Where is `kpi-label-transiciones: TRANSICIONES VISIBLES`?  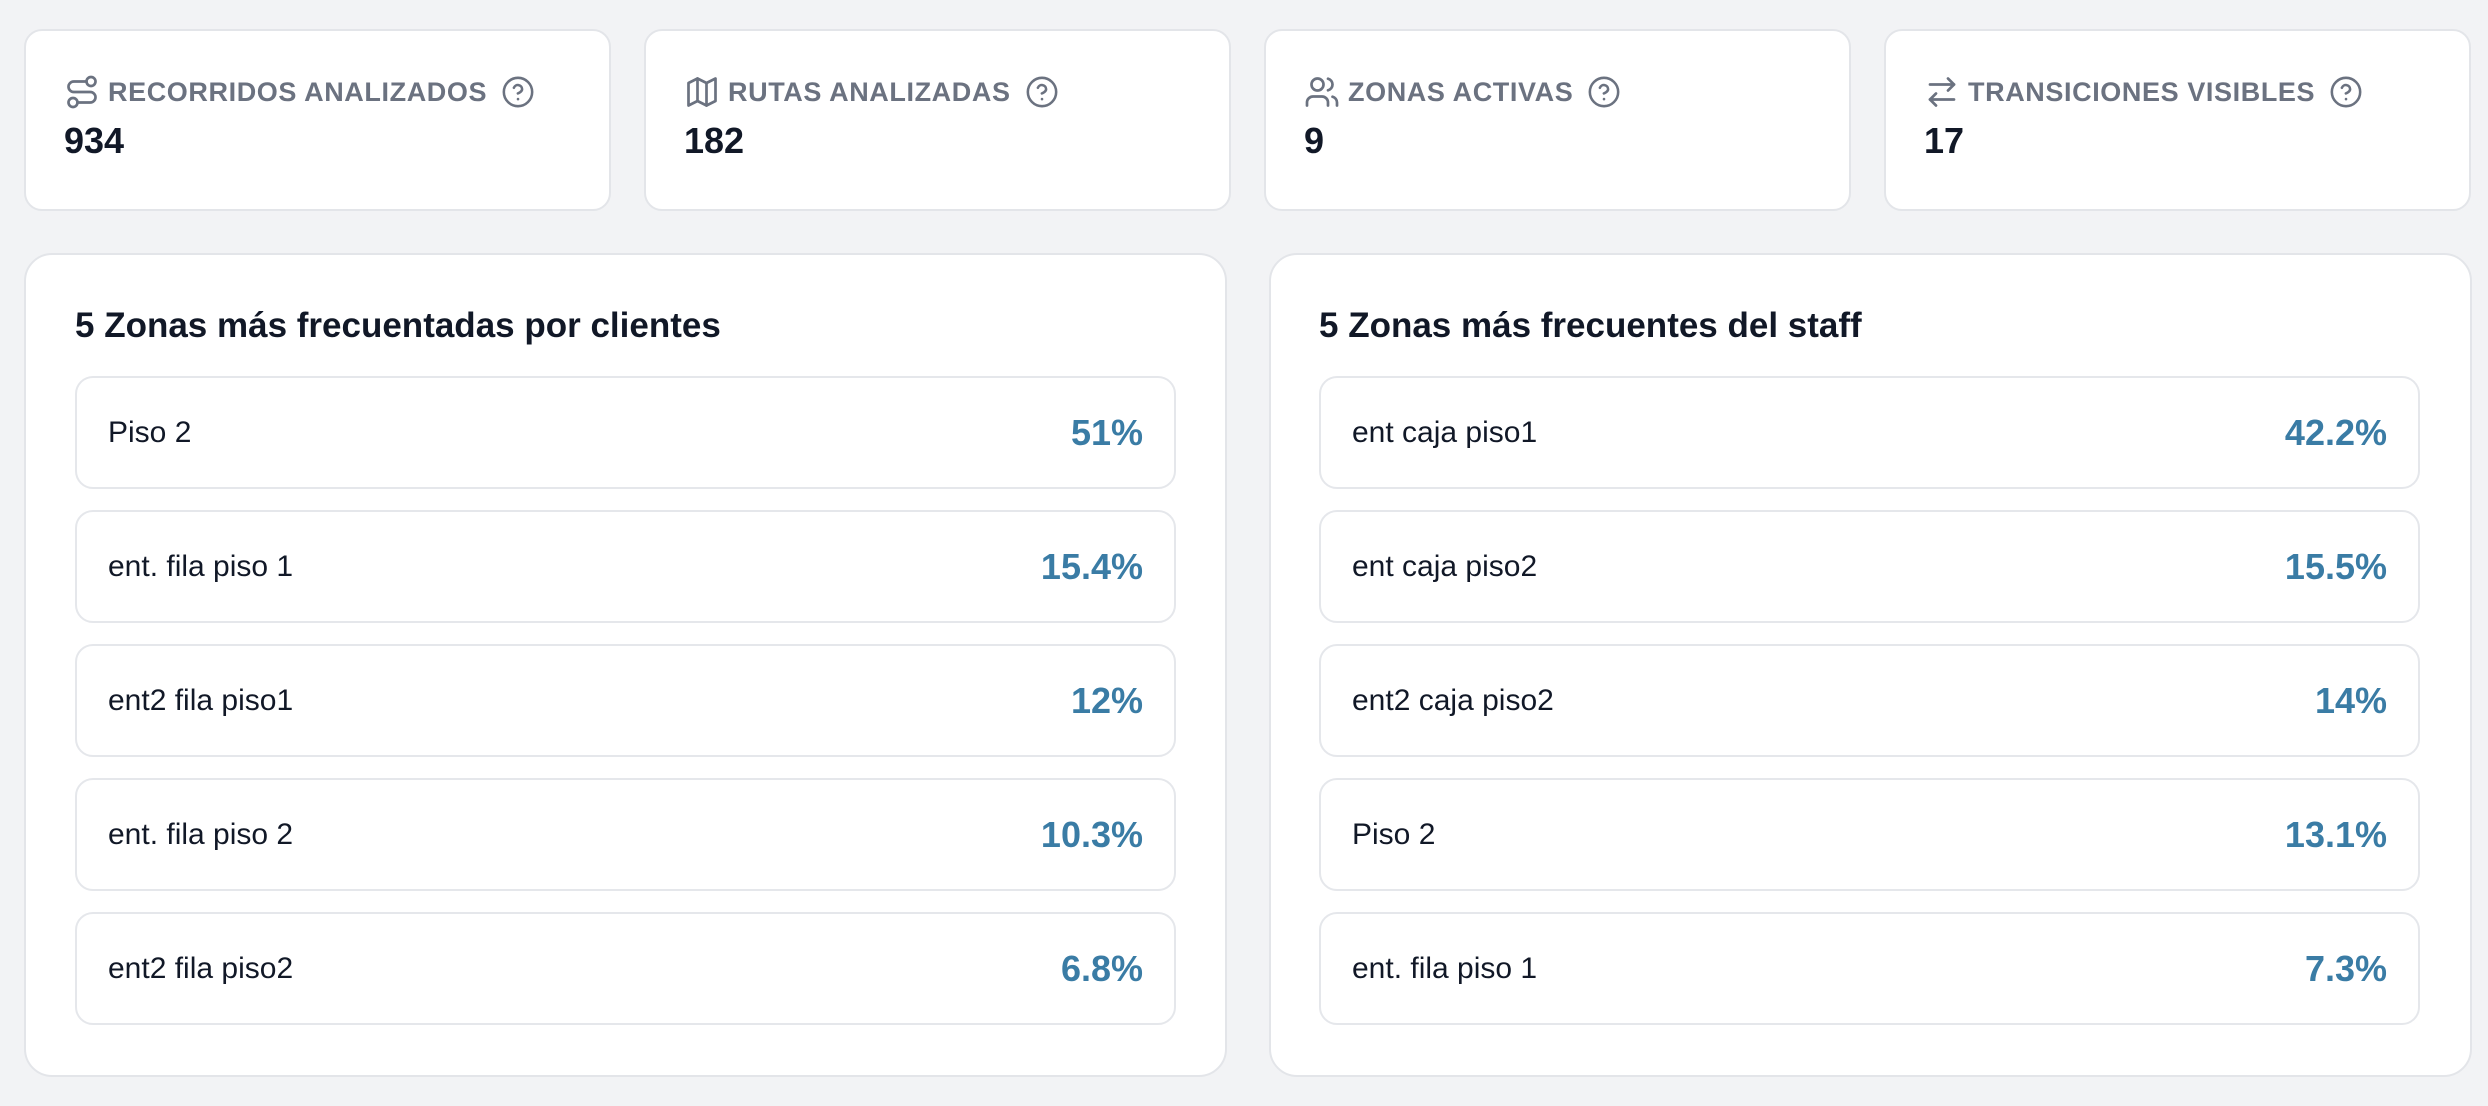 kpi-label-transiciones: TRANSICIONES VISIBLES is located at coordinates (2142, 91).